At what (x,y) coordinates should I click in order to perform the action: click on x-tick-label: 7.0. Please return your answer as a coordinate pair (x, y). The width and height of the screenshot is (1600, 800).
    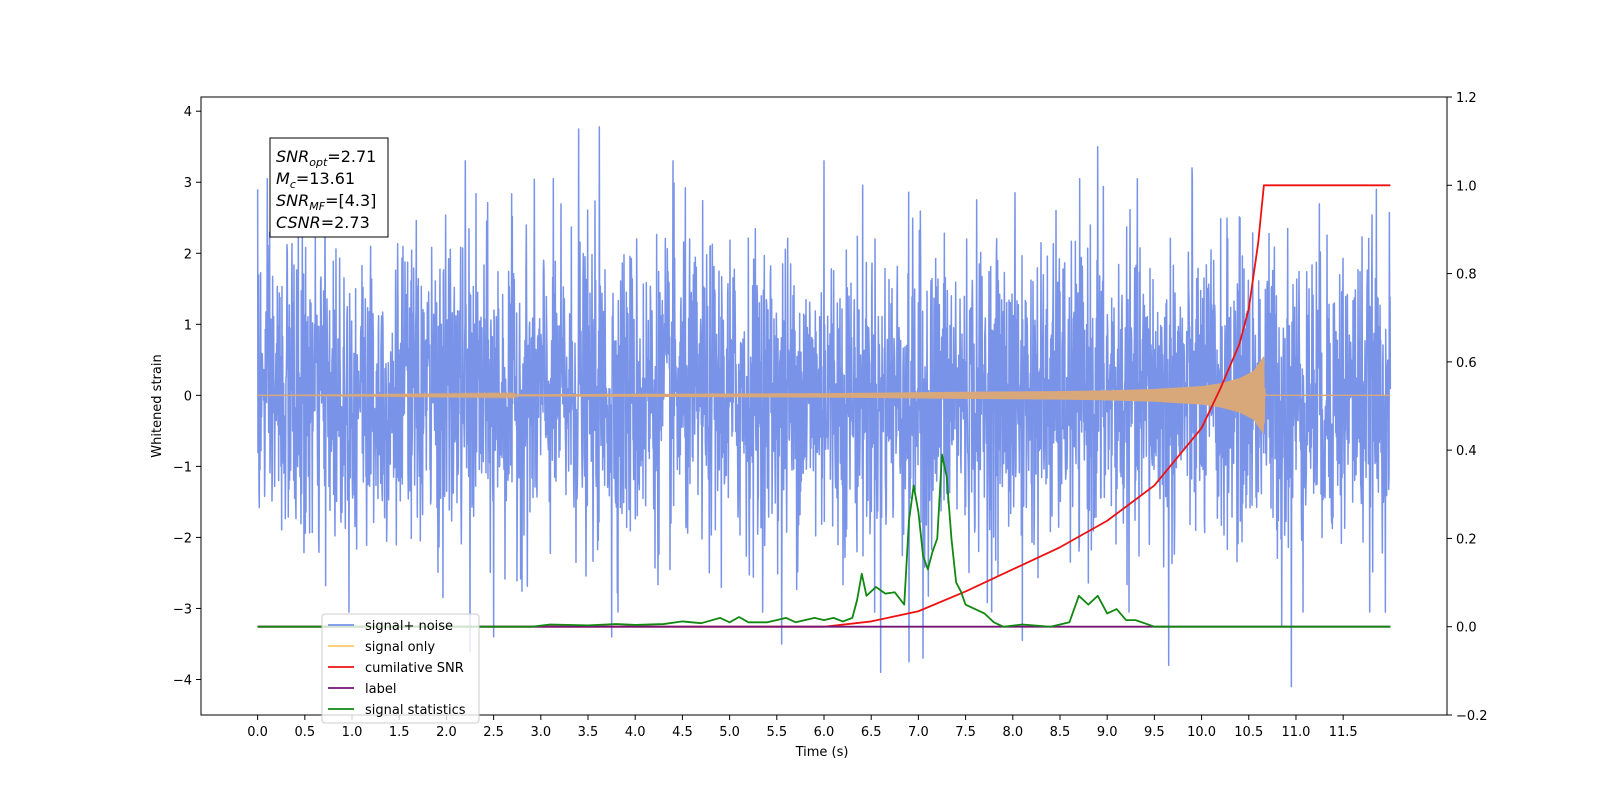
    Looking at the image, I should click on (918, 732).